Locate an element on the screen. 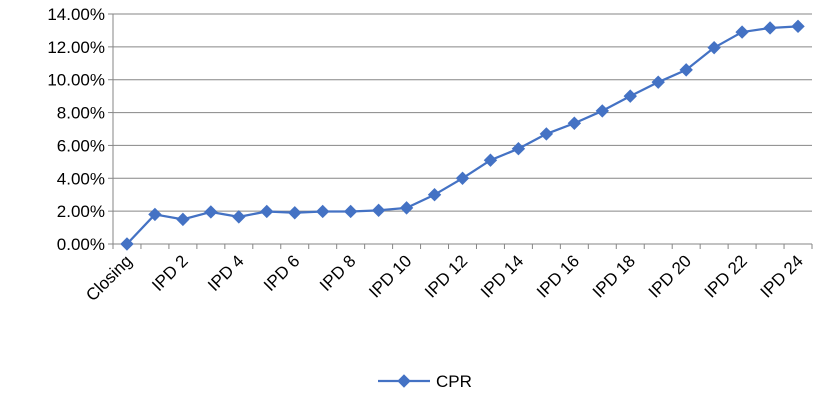  x-tick-label: IPD 16 is located at coordinates (558, 276).